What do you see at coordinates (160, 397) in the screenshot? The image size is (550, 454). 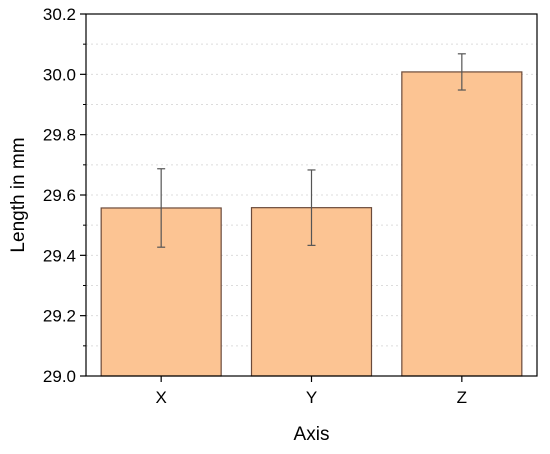 I see `x-tick-label: X` at bounding box center [160, 397].